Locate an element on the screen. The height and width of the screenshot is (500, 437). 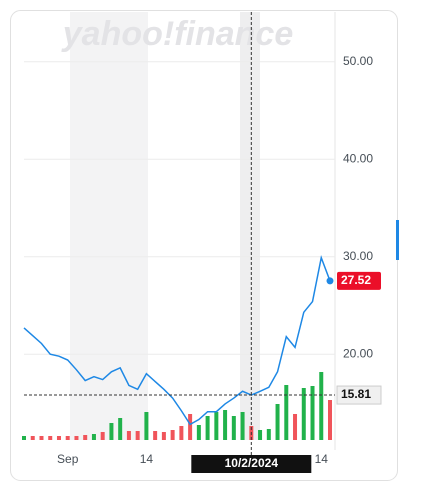
last-point is located at coordinates (330, 281).